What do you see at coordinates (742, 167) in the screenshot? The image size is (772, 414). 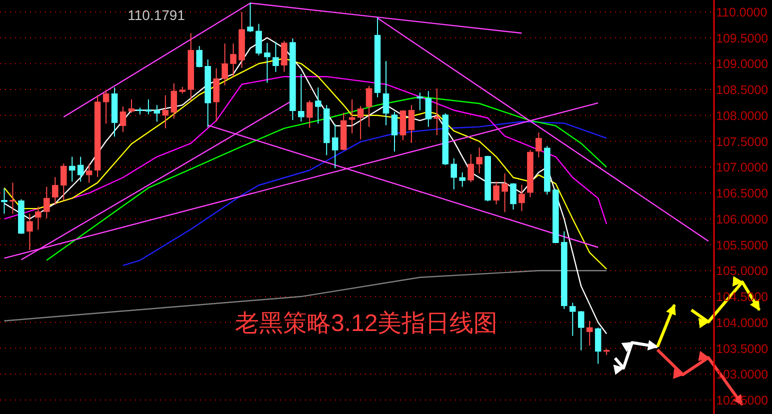 I see `y-tick-label: 107.0000` at bounding box center [742, 167].